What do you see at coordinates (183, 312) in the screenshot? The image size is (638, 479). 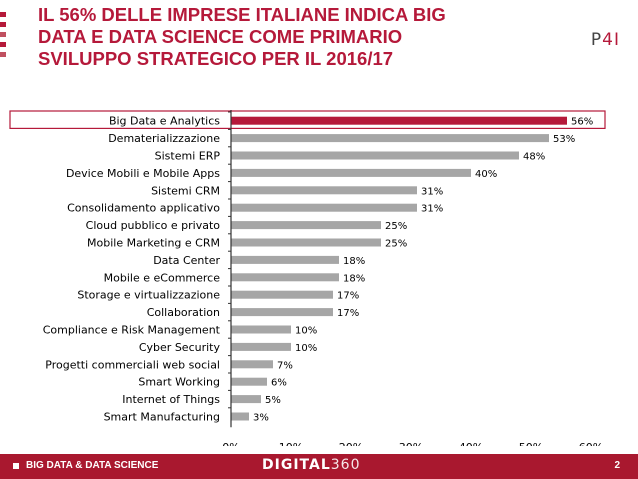 I see `category-label: Collaboration` at bounding box center [183, 312].